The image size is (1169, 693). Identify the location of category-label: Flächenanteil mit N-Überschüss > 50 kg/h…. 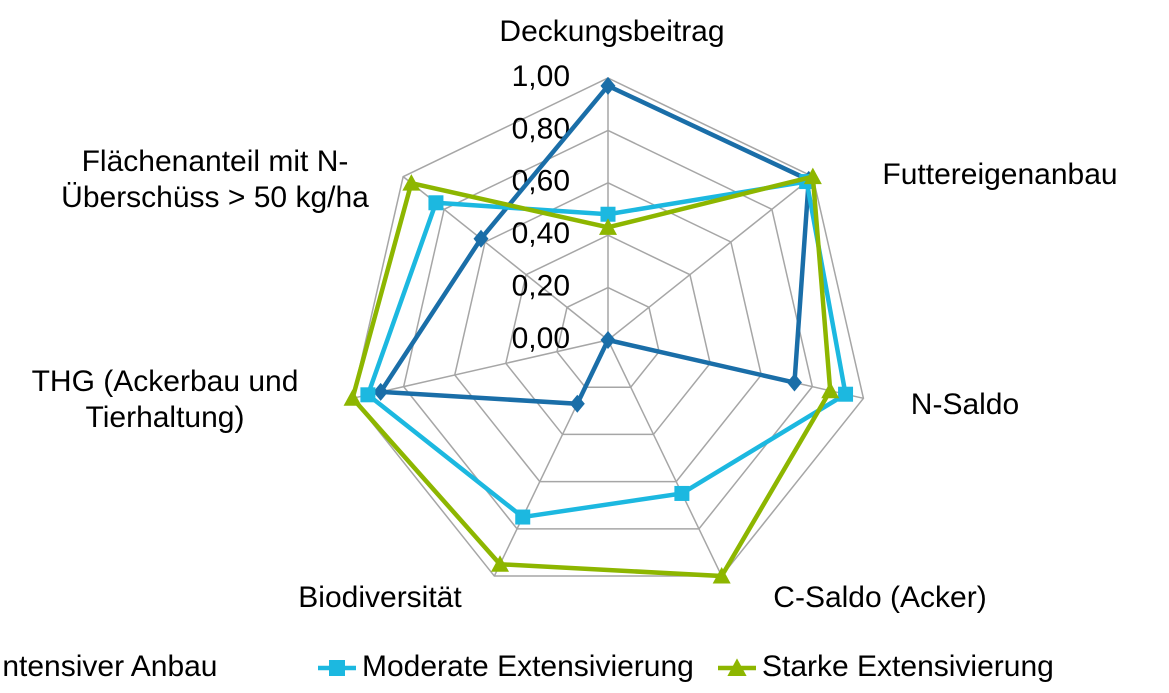
(215, 179).